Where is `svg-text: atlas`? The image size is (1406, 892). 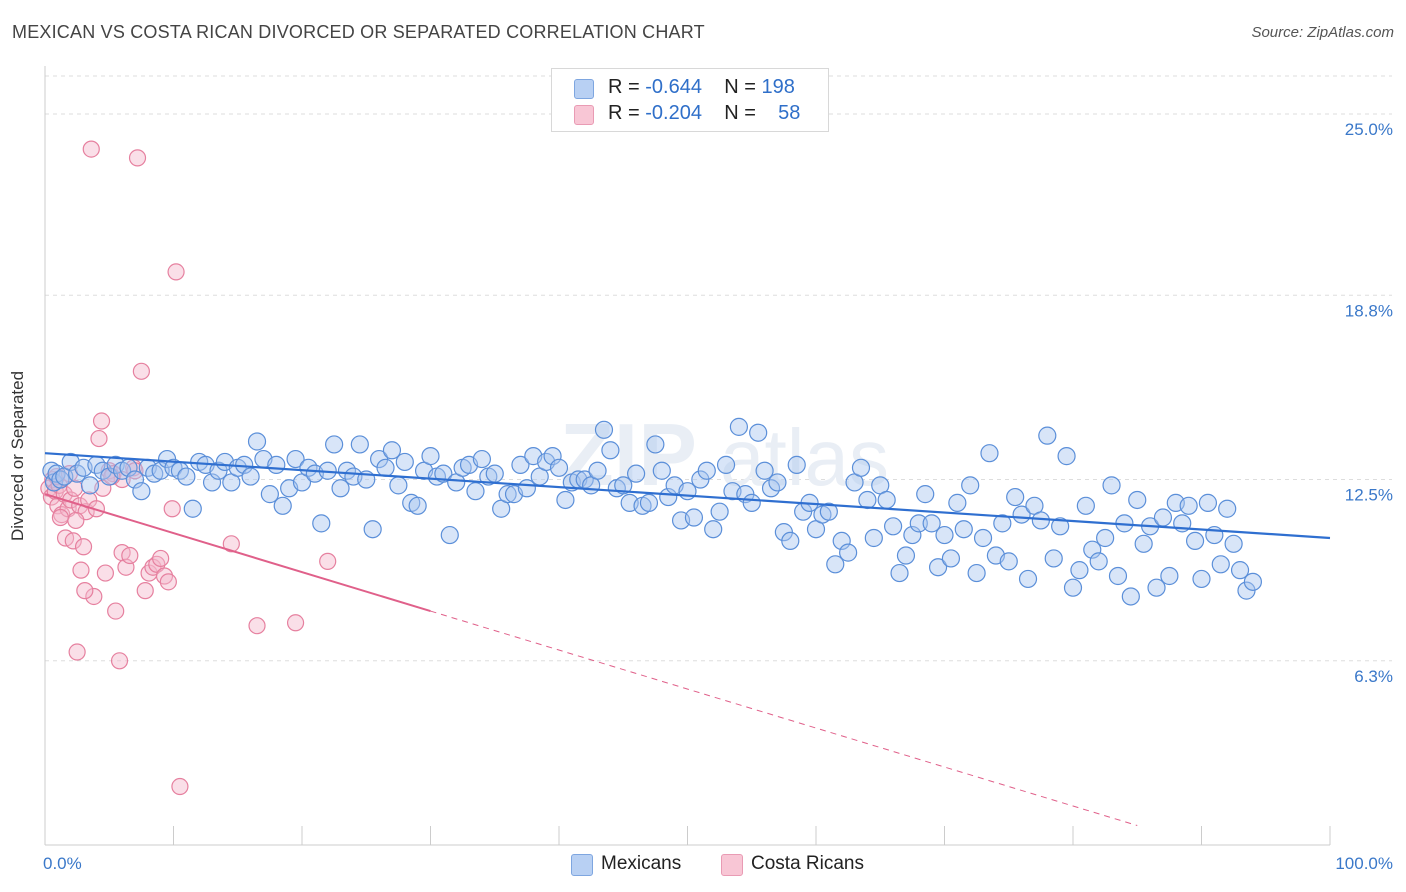
svg-text: atlas is located at coordinates (804, 457).